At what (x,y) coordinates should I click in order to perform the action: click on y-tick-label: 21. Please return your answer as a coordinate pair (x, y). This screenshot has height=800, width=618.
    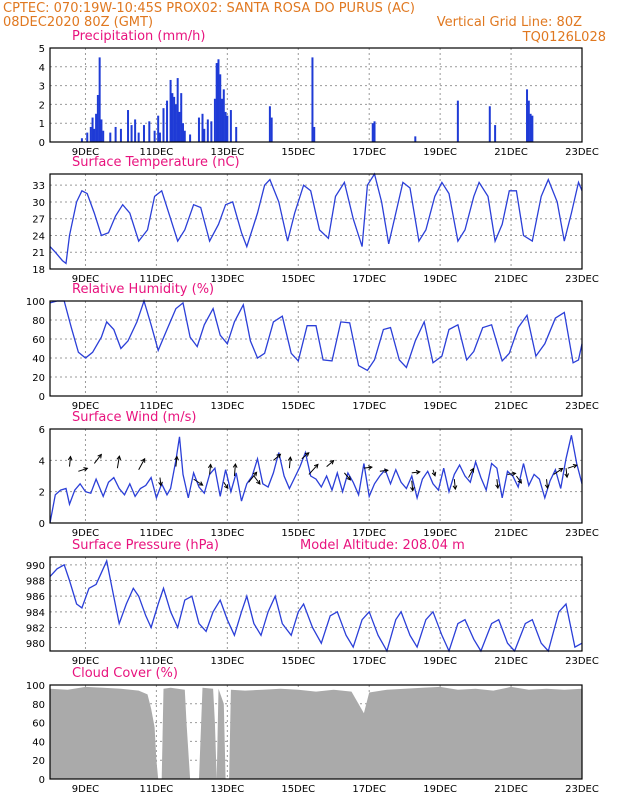
    Looking at the image, I should click on (38, 253).